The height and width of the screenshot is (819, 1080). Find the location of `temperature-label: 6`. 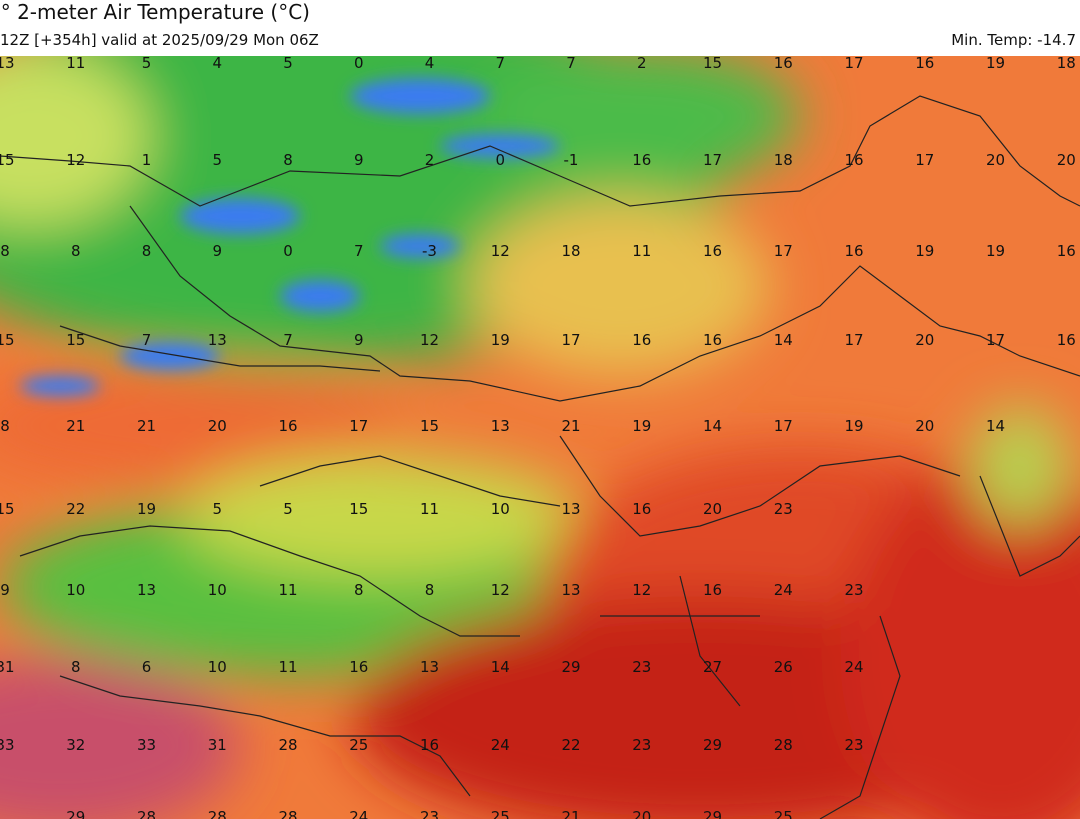

temperature-label: 6 is located at coordinates (146, 667).